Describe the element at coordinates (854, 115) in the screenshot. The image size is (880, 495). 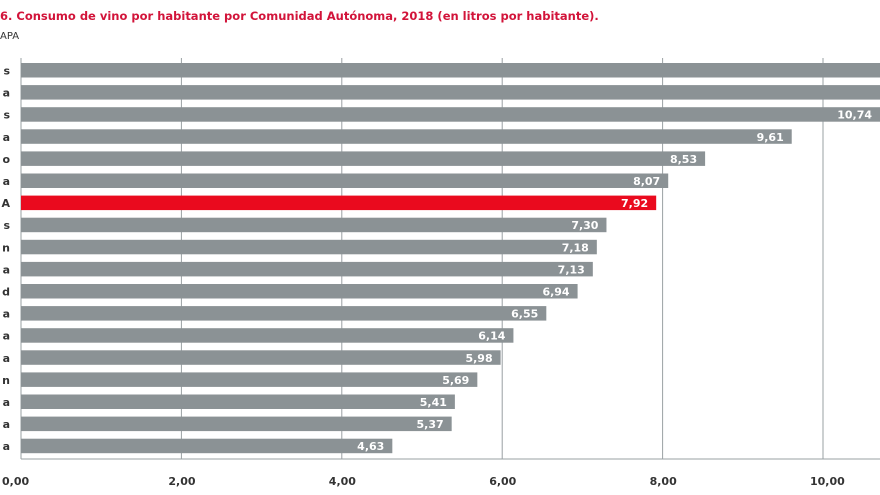
I see `value-label: 10,74` at that location.